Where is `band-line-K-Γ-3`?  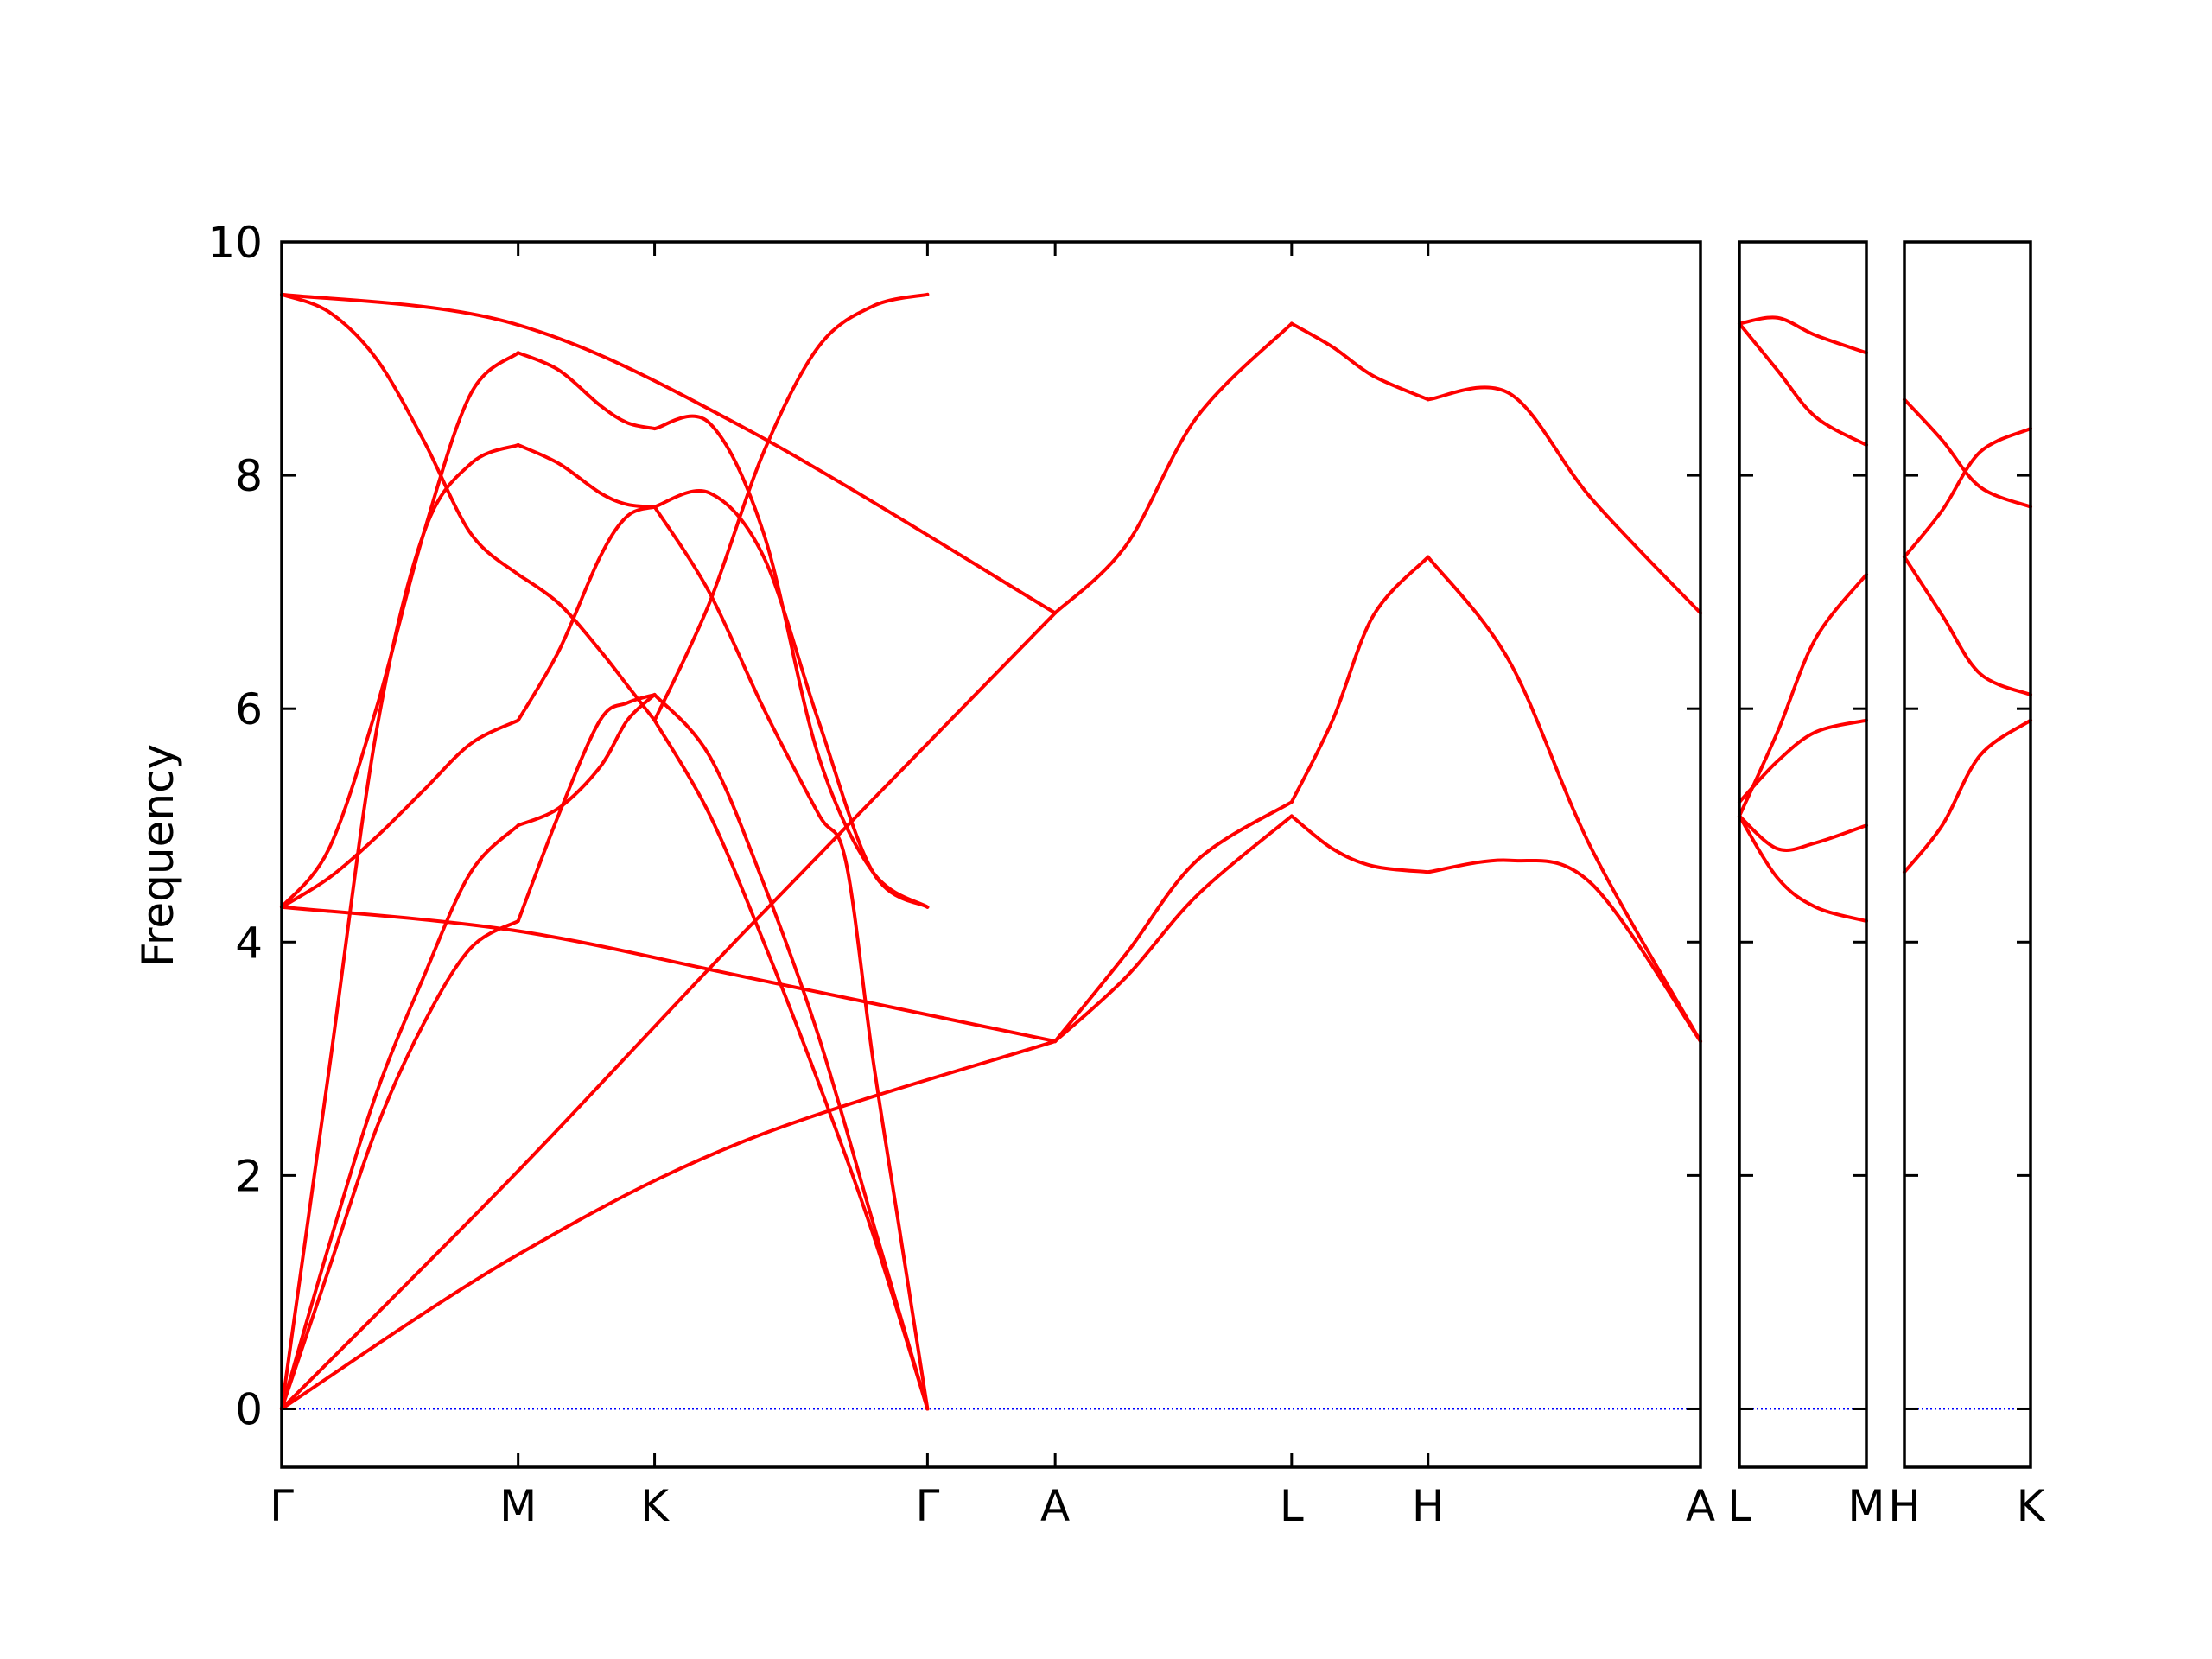 band-line-K-Γ-3 is located at coordinates (791, 507).